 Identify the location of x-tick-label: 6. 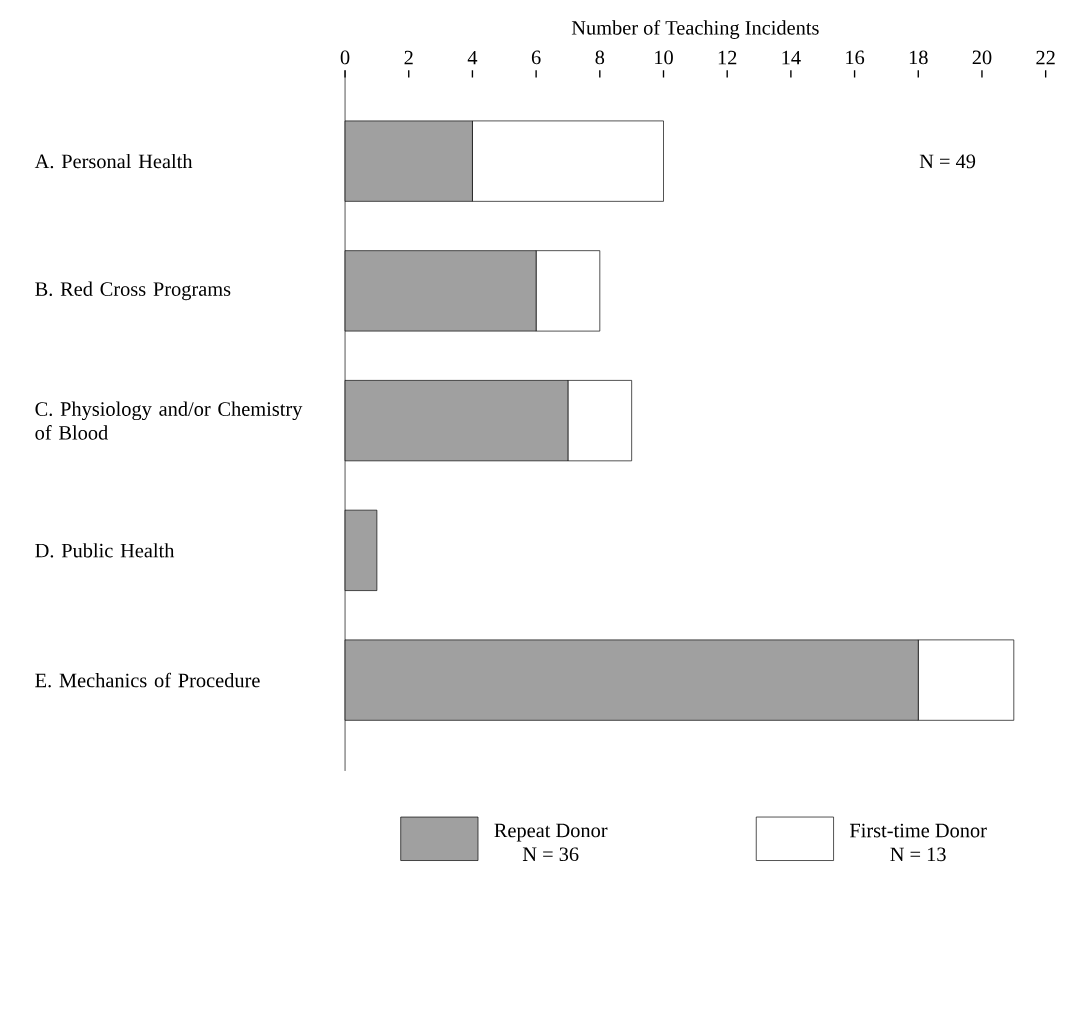
(536, 57).